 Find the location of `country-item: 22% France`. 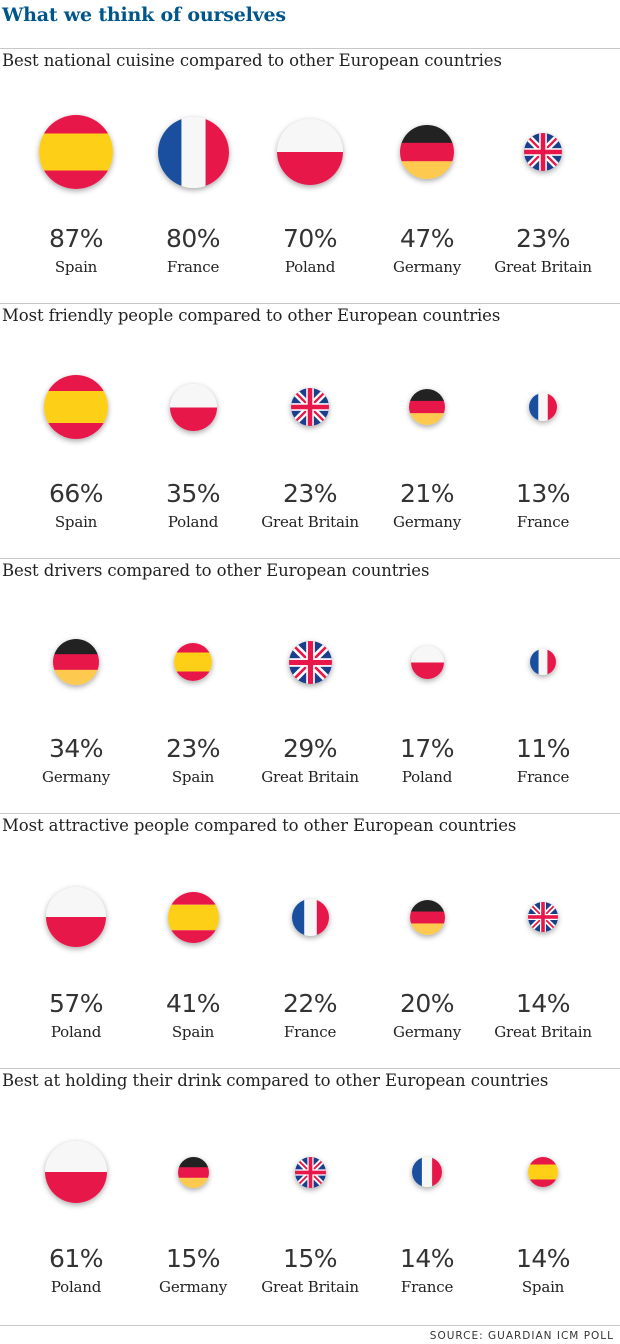

country-item: 22% France is located at coordinates (310, 940).